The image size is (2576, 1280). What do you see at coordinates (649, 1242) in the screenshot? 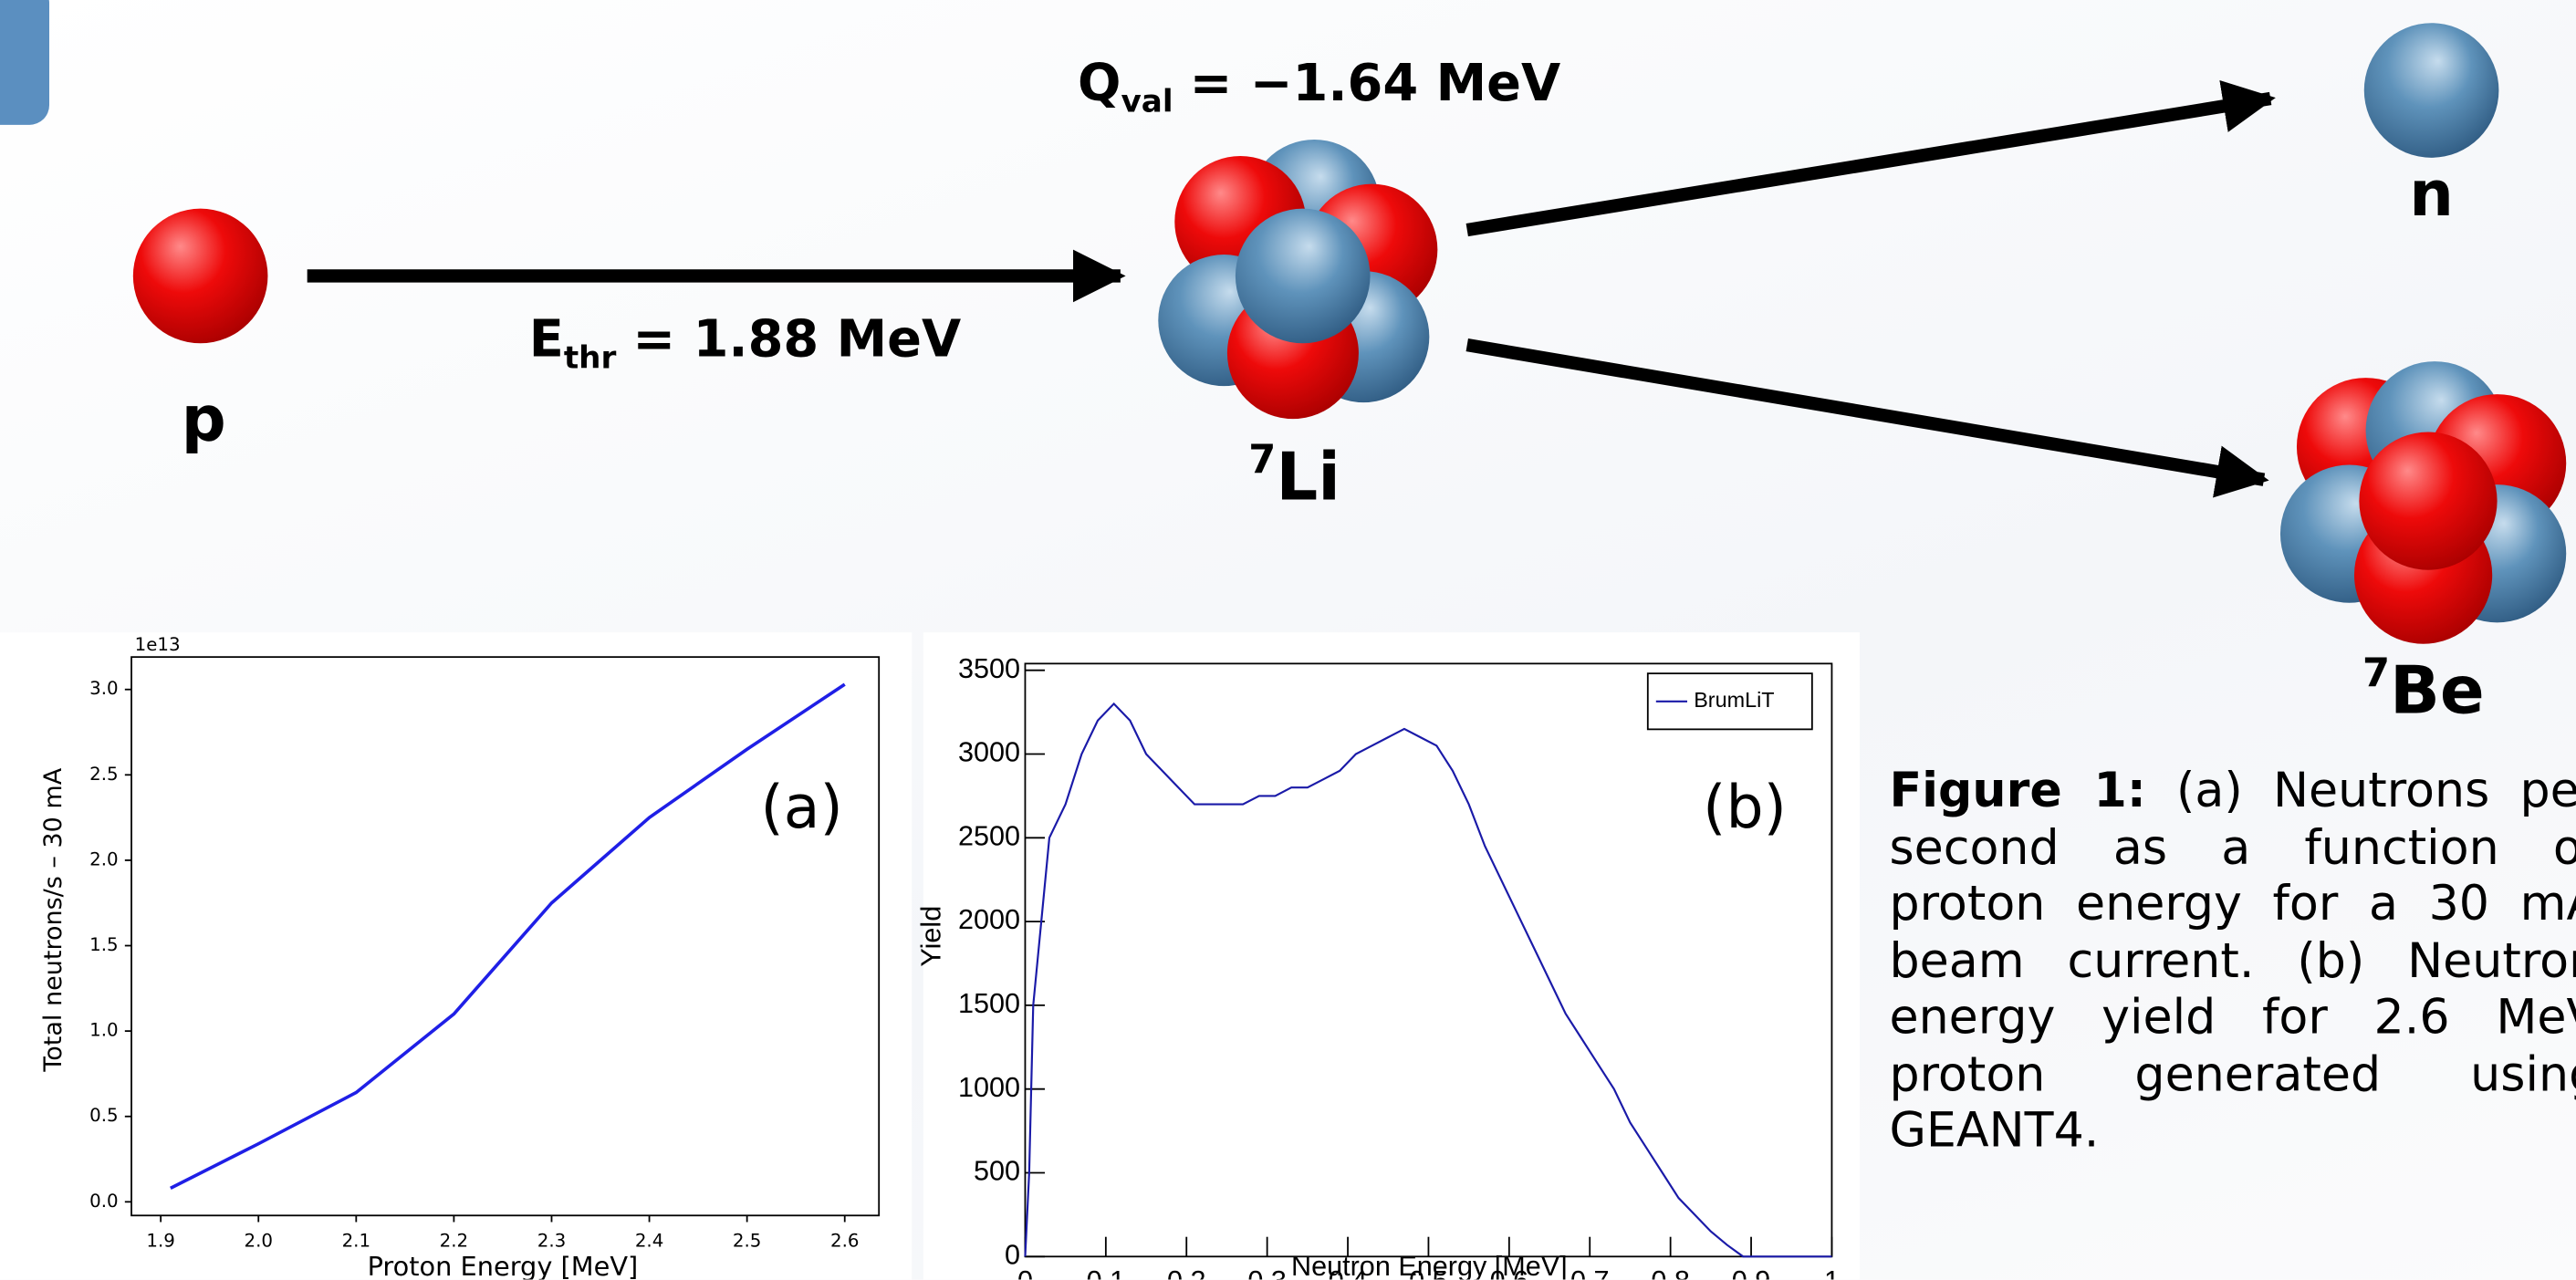
I see `x-tick-label: 2.4` at bounding box center [649, 1242].